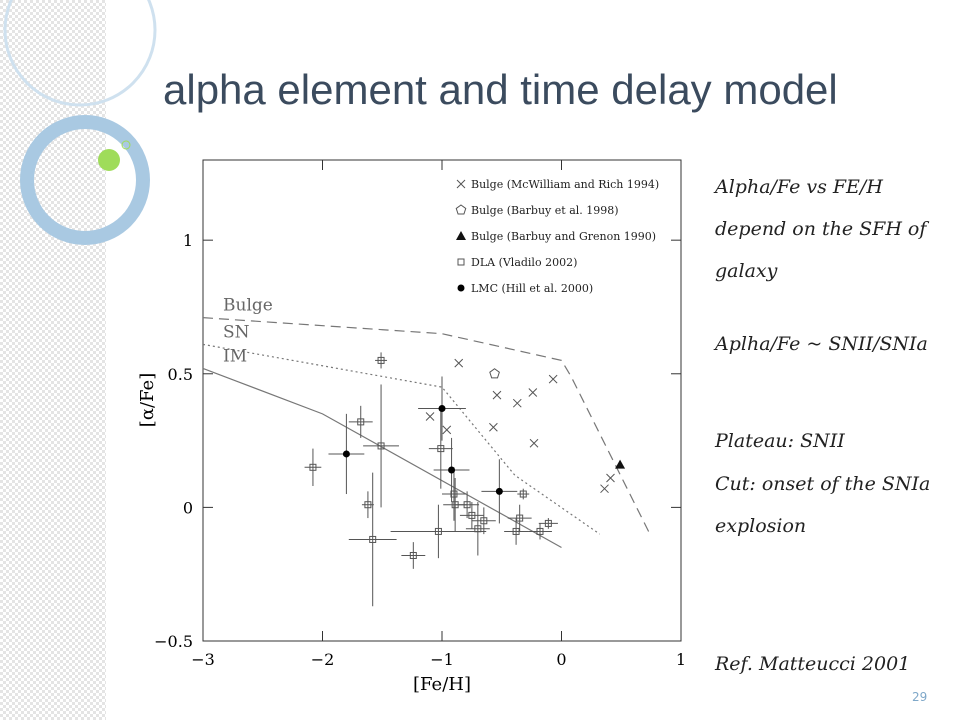 Image resolution: width=960 pixels, height=720 pixels. What do you see at coordinates (203, 659) in the screenshot?
I see `x-tick-label: −3` at bounding box center [203, 659].